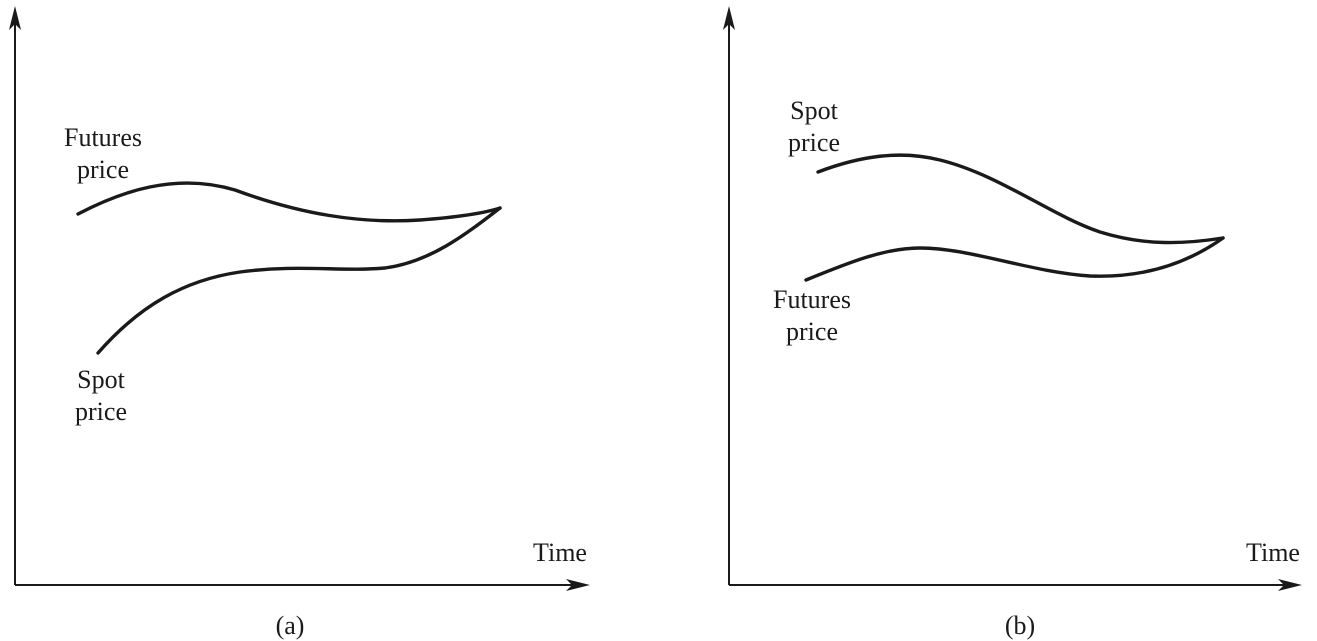 Image resolution: width=1317 pixels, height=641 pixels. I want to click on panel-b-futures-label-line2: price, so click(812, 331).